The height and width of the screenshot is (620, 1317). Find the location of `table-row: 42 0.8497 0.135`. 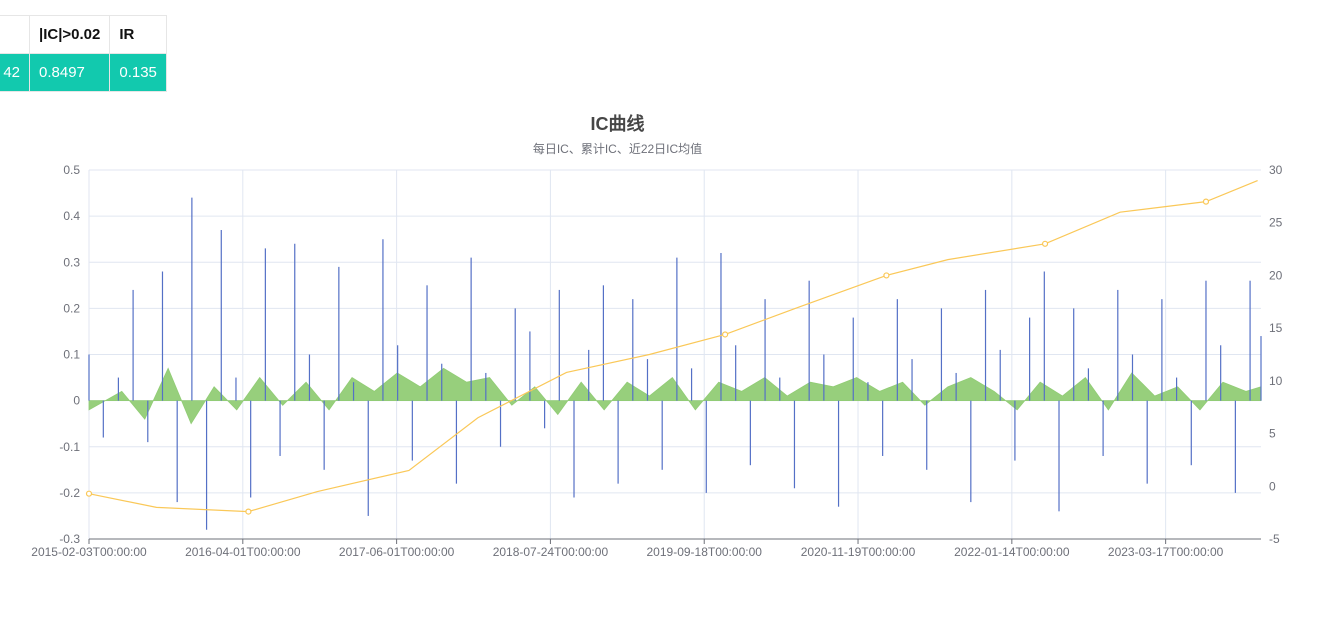

table-row: 42 0.8497 0.135 is located at coordinates (83, 72).